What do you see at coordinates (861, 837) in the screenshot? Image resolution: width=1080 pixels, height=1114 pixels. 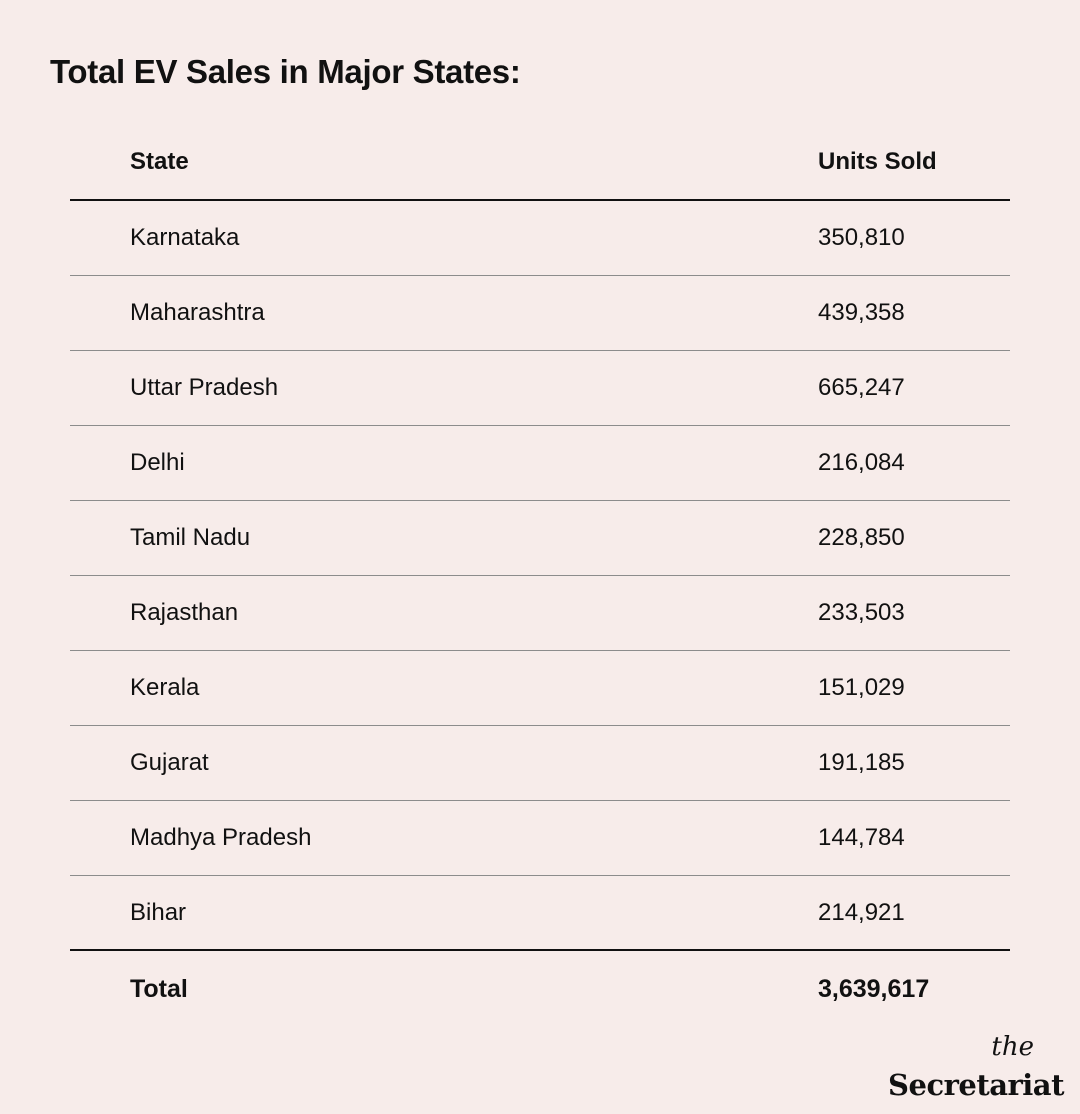 I see `units-cell: 144,784` at bounding box center [861, 837].